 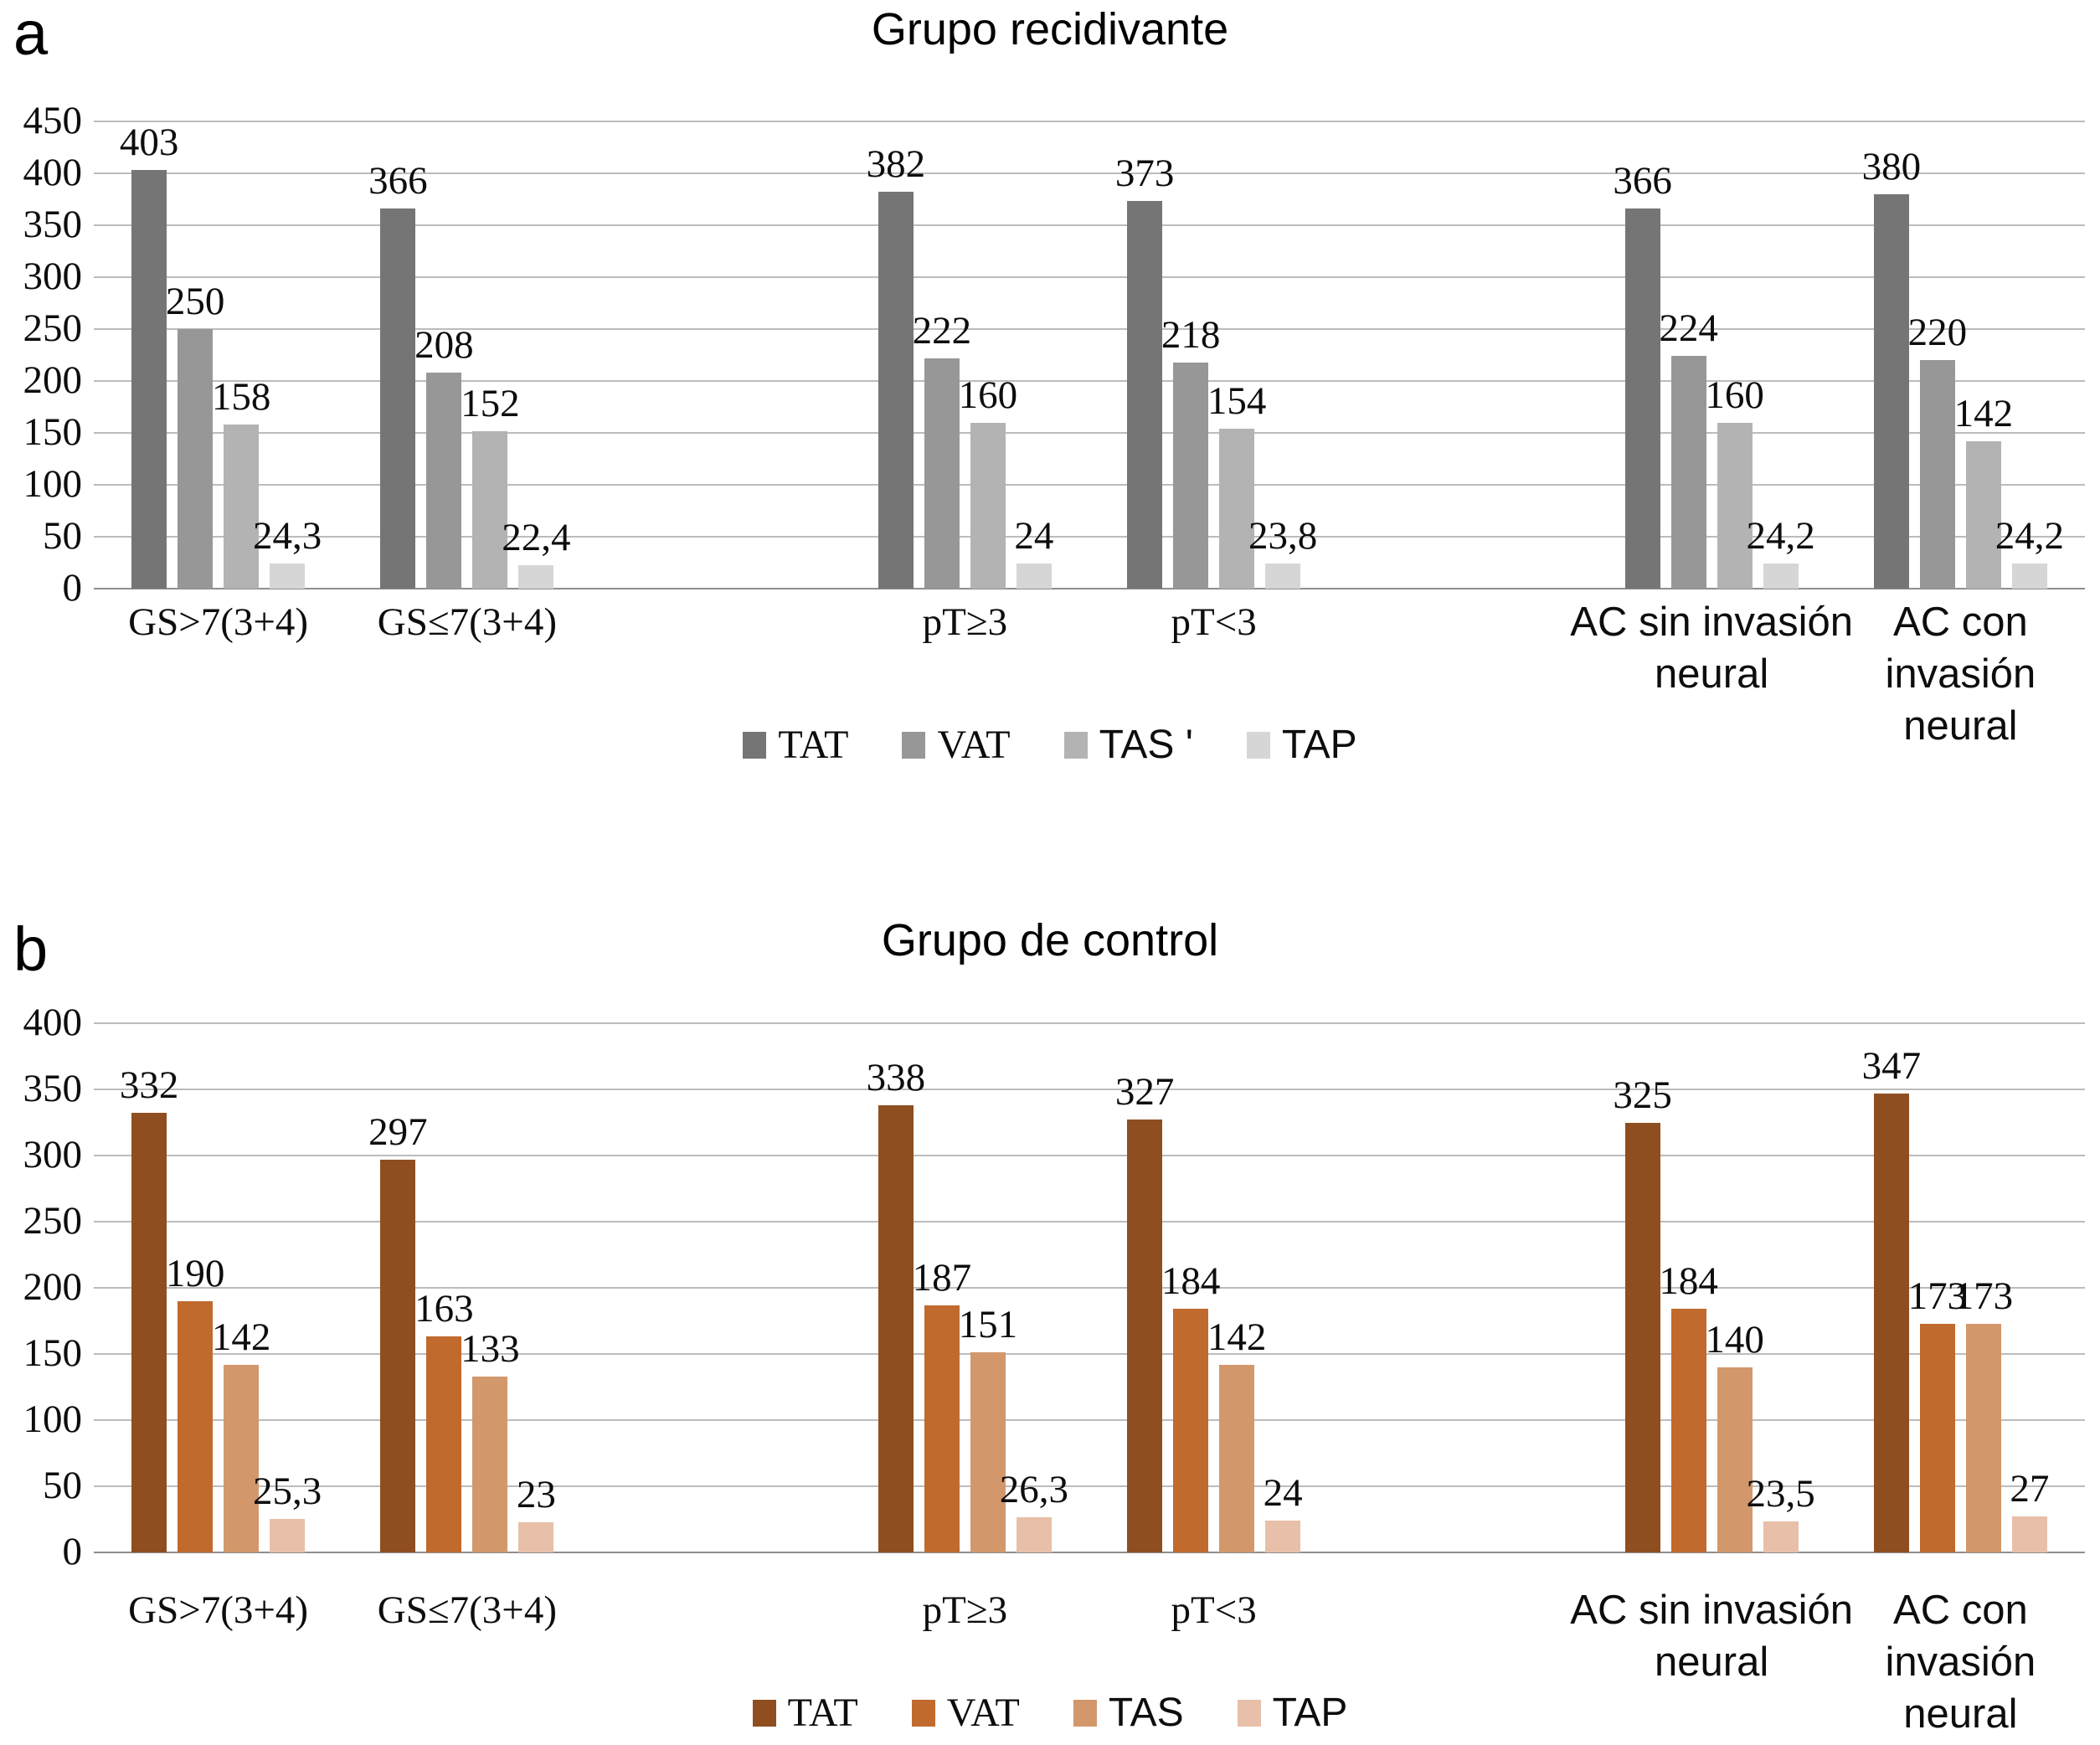 What do you see at coordinates (537, 538) in the screenshot?
I see `bar-value-label: 22,4` at bounding box center [537, 538].